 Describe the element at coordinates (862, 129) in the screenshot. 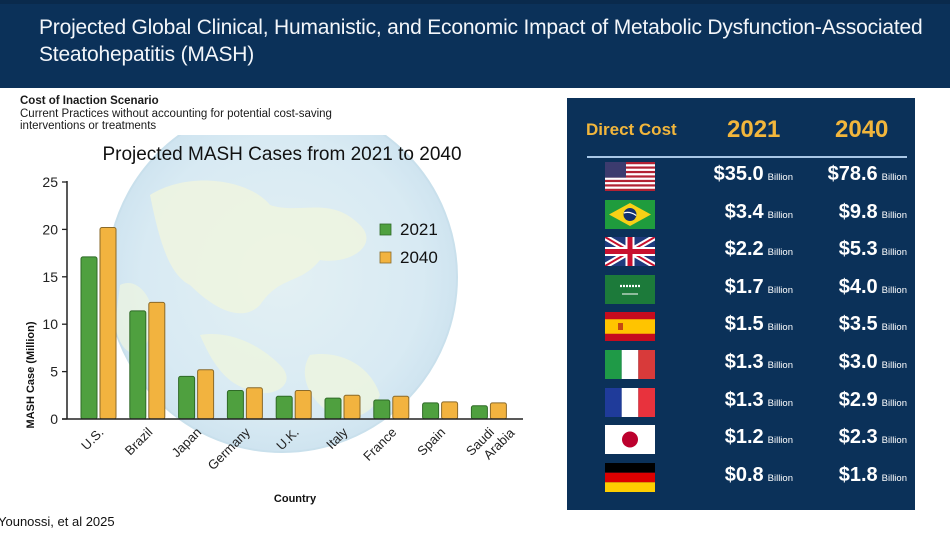

I see `year-2040-header: 2040` at that location.